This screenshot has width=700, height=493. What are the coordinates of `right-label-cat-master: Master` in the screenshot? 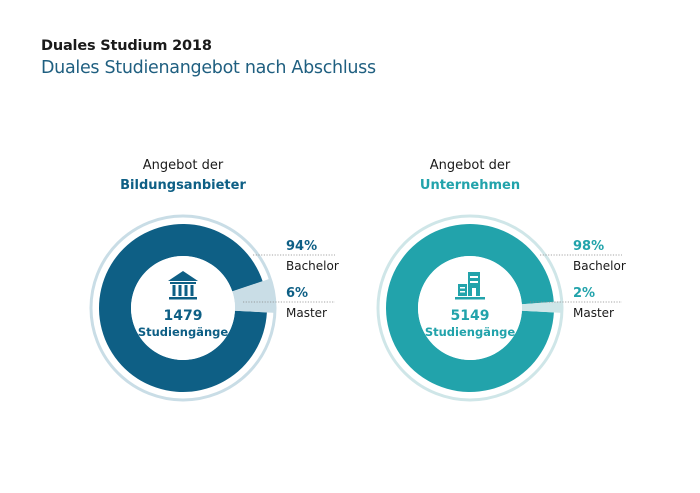 It's located at (593, 313).